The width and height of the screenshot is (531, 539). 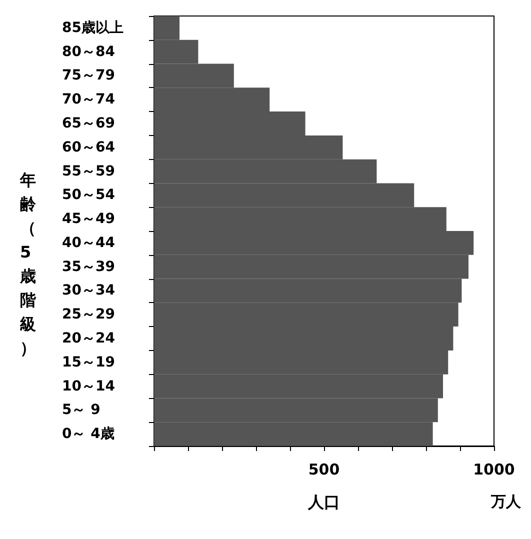 What do you see at coordinates (89, 195) in the screenshot?
I see `y-tick-label: 50～54` at bounding box center [89, 195].